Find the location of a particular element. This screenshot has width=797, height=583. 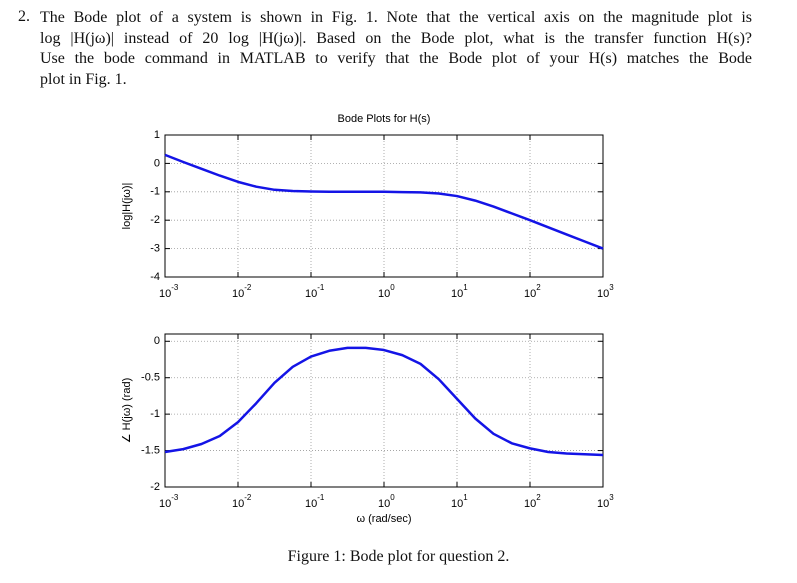

y-tick-label: -1.5 is located at coordinates (150, 450).